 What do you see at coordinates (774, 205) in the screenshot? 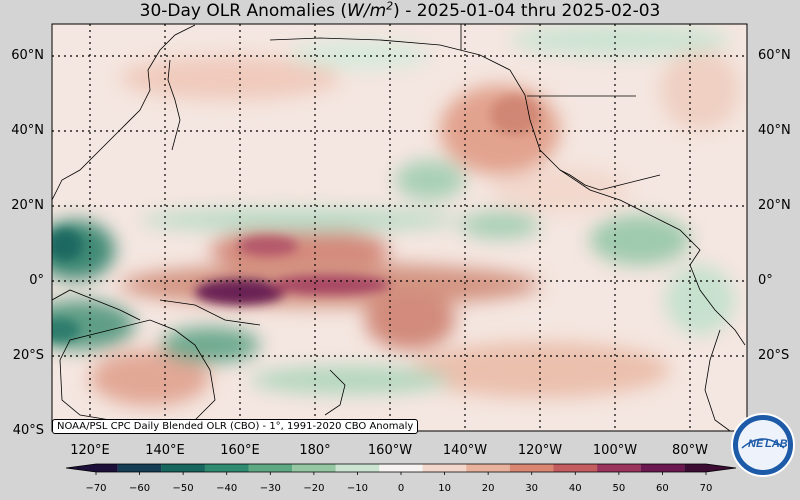
I see `lat-label-right: 20°N` at bounding box center [774, 205].